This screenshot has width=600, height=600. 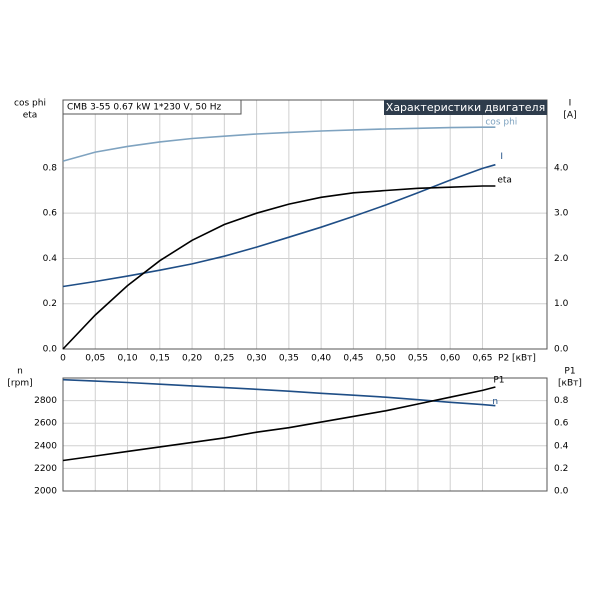 What do you see at coordinates (353, 359) in the screenshot?
I see `x-tick-label: 0,45` at bounding box center [353, 359].